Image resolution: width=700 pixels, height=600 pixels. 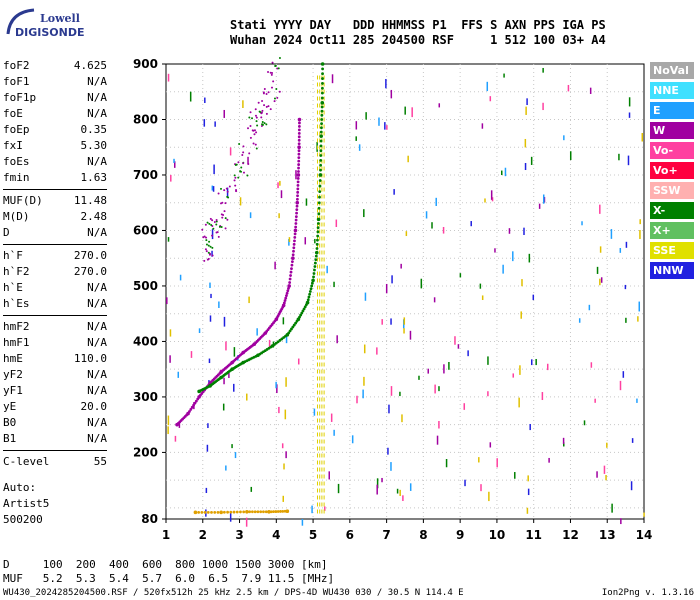 I want to click on param-row: yE 20.0, so click(x=55, y=407).